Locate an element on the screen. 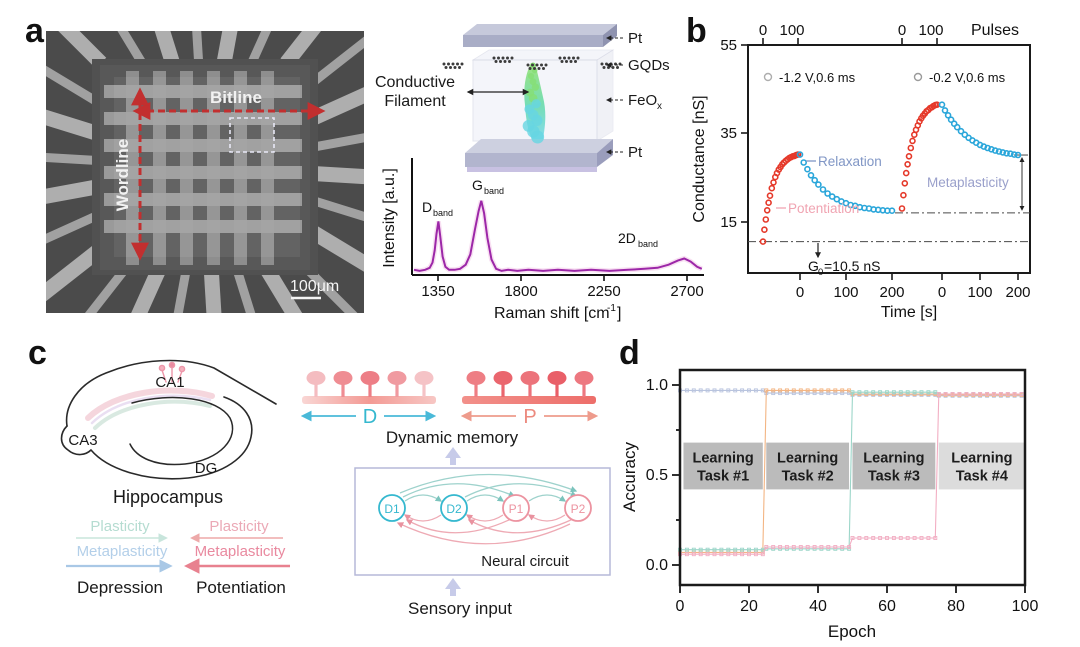 The width and height of the screenshot is (1080, 647). up-arrow-sensory is located at coordinates (453, 587).